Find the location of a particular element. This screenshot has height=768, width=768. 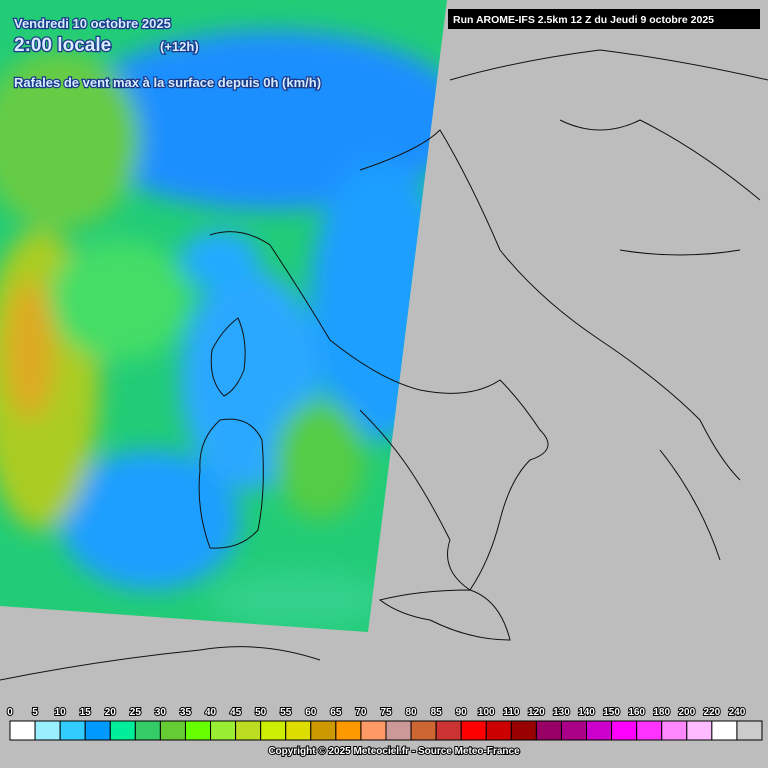

legend-label: 120 is located at coordinates (536, 712).